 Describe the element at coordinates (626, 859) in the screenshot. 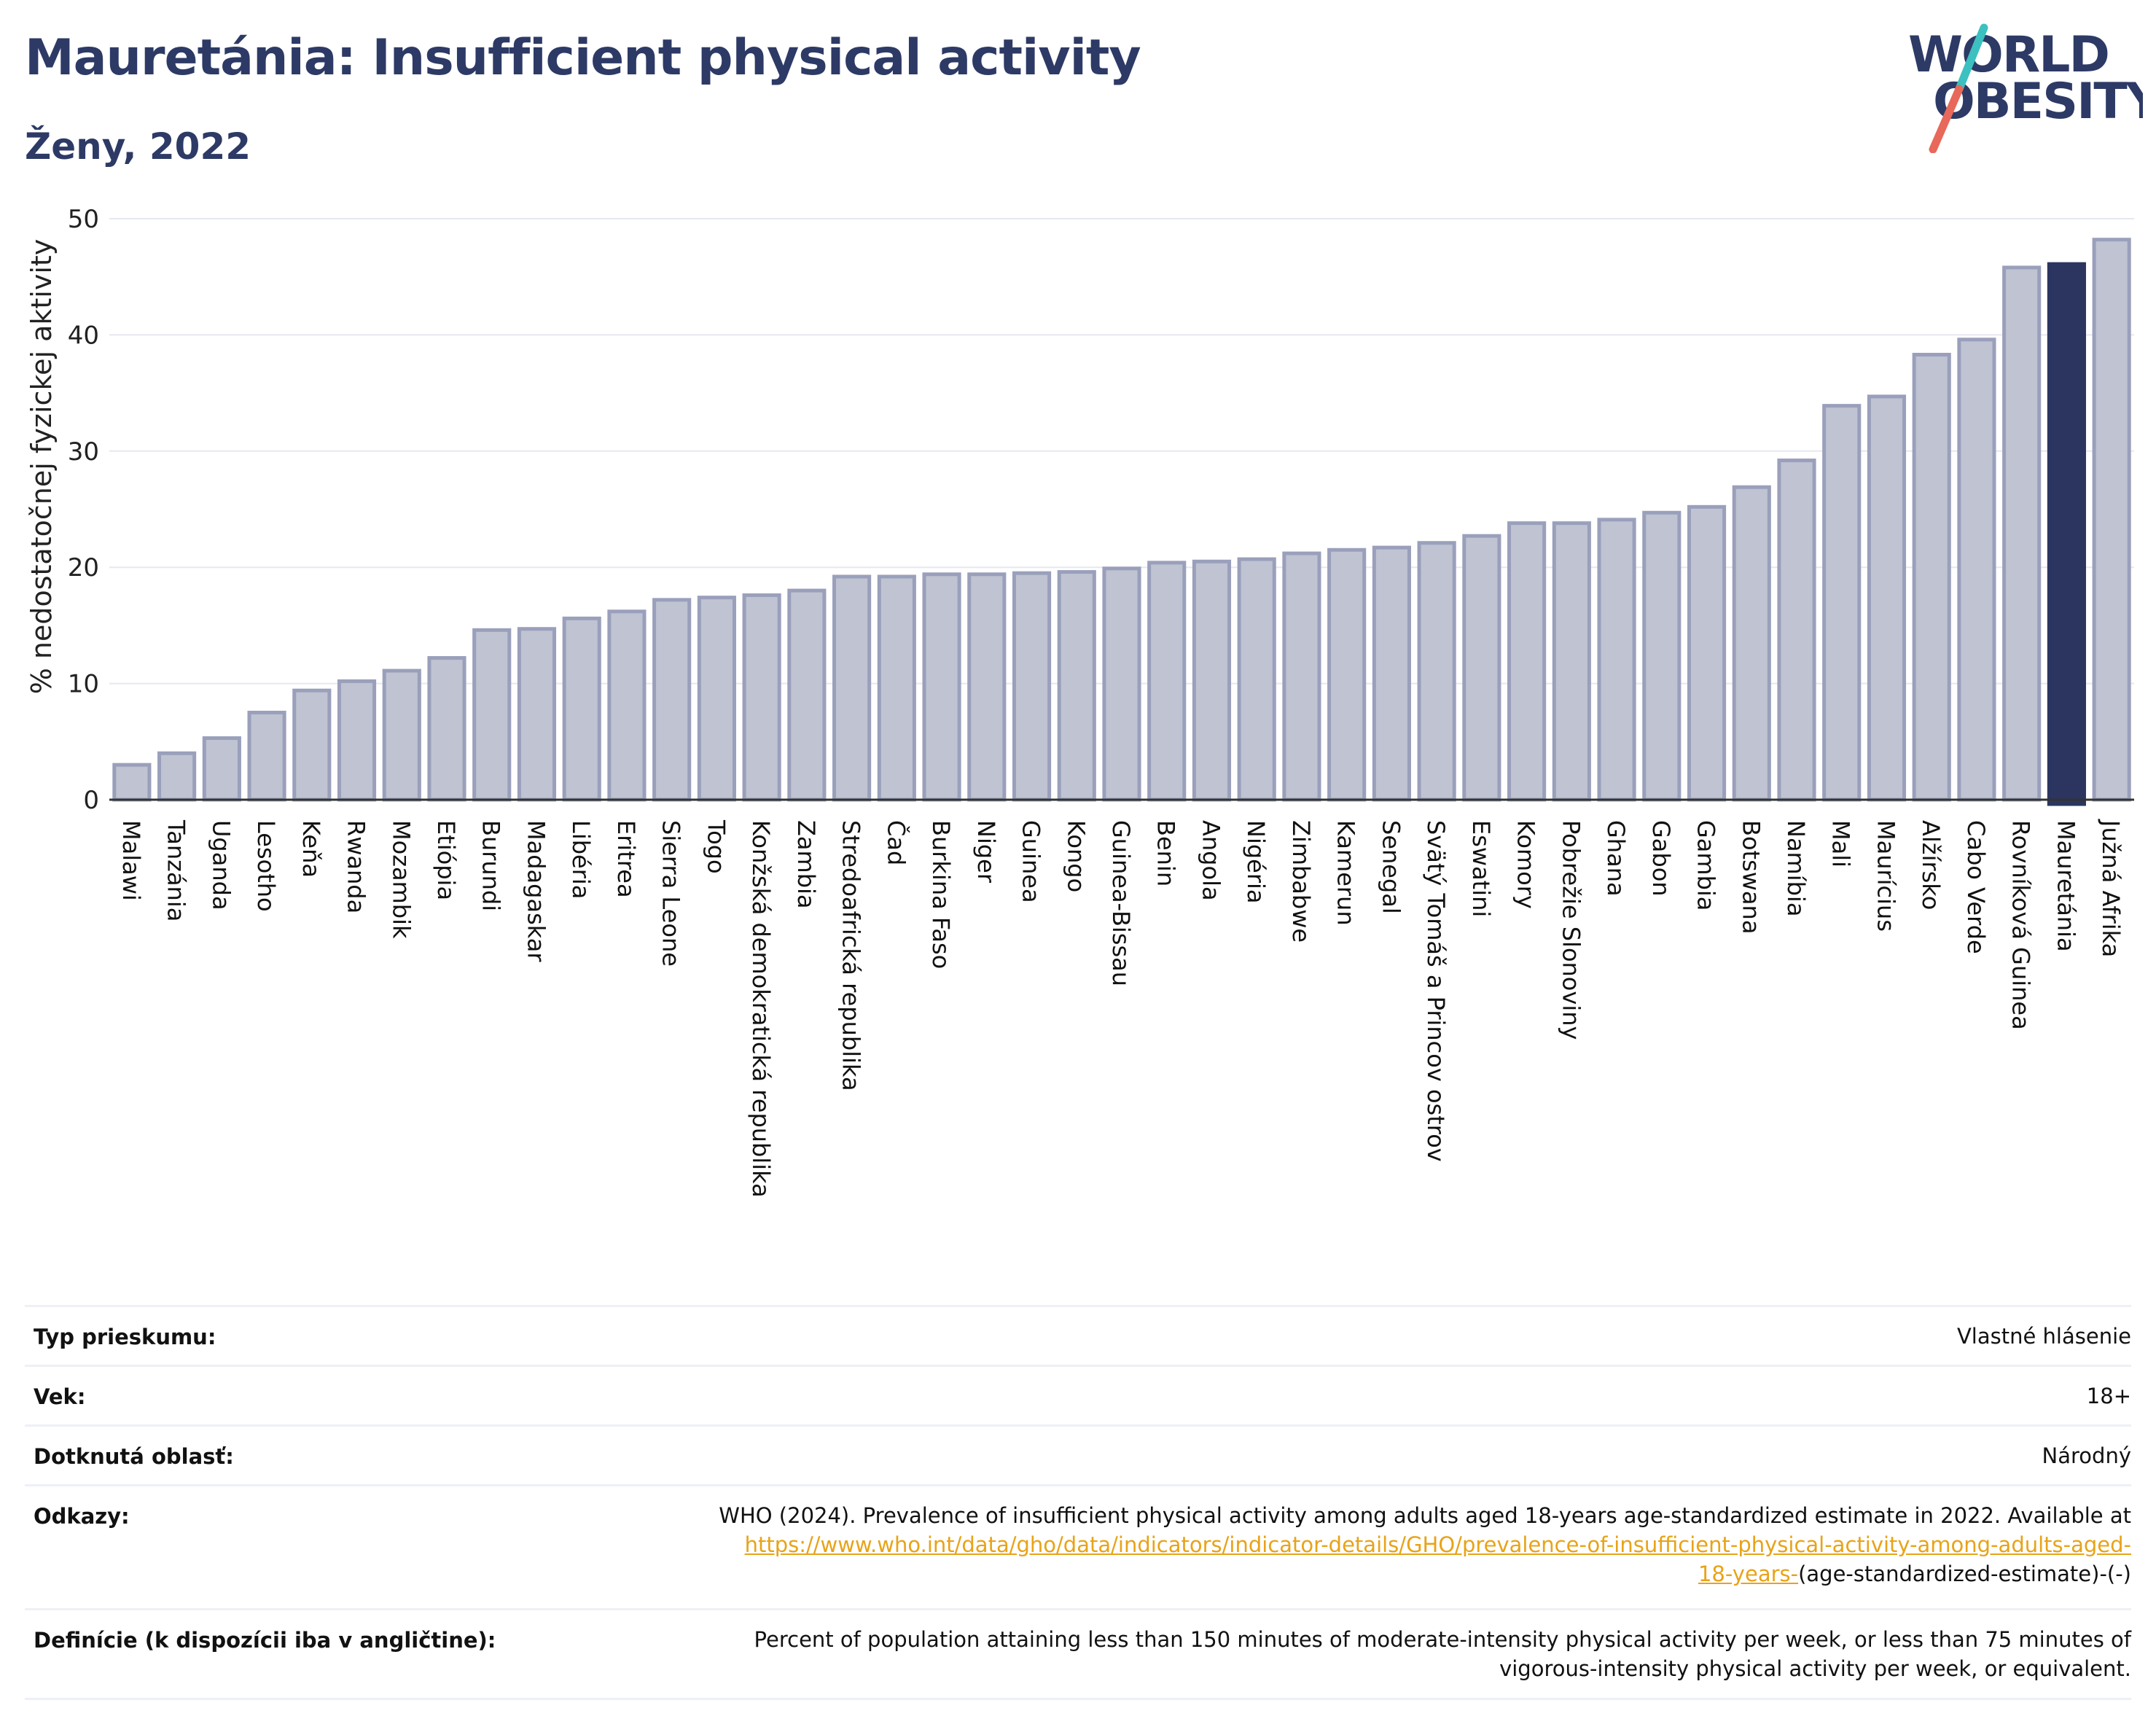

I see `x-tick-label: Eritrea` at that location.